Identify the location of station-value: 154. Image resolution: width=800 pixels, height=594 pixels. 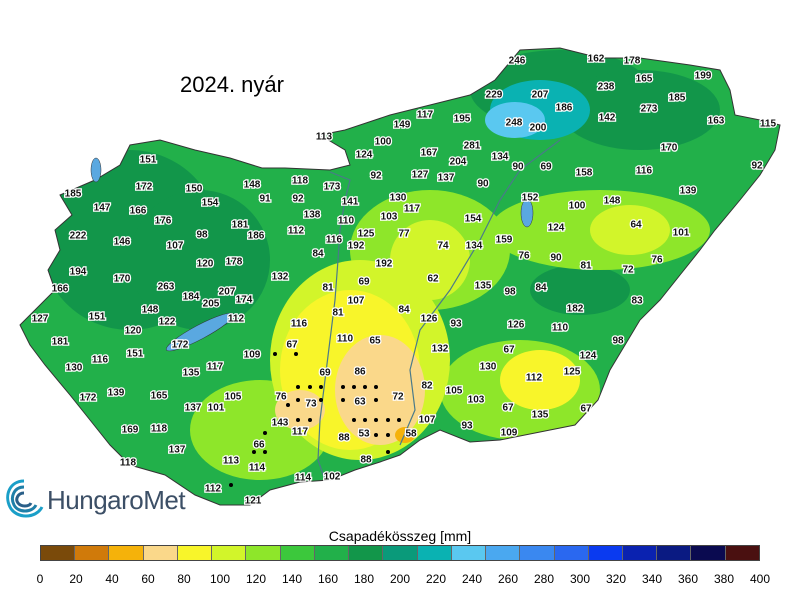
(473, 219).